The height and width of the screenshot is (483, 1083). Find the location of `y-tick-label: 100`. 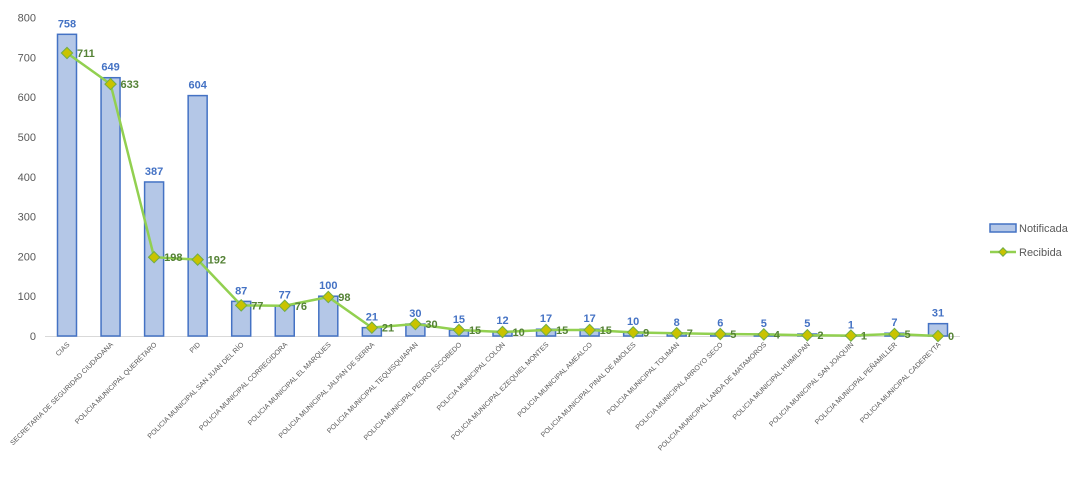

y-tick-label: 100 is located at coordinates (27, 297).